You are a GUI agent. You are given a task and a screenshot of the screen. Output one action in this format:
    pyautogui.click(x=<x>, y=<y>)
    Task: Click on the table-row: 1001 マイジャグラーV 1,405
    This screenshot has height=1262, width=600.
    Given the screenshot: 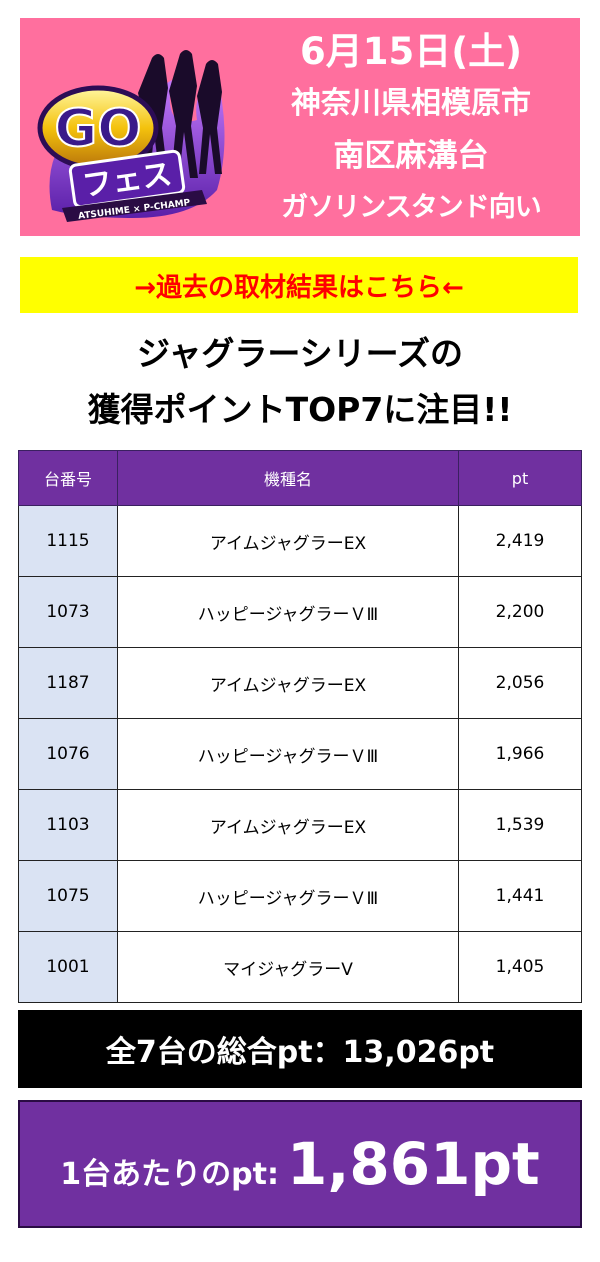 What is the action you would take?
    pyautogui.click(x=300, y=967)
    